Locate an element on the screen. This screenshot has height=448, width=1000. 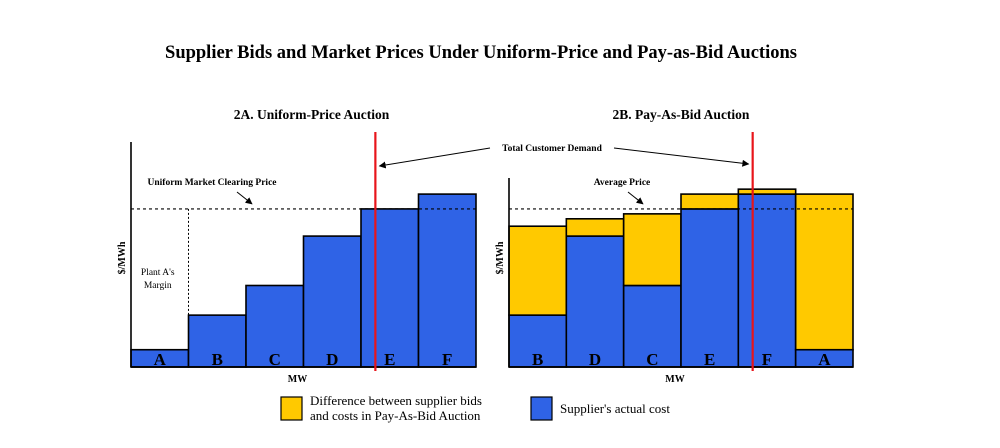
margin-label: Margin is located at coordinates (158, 286).